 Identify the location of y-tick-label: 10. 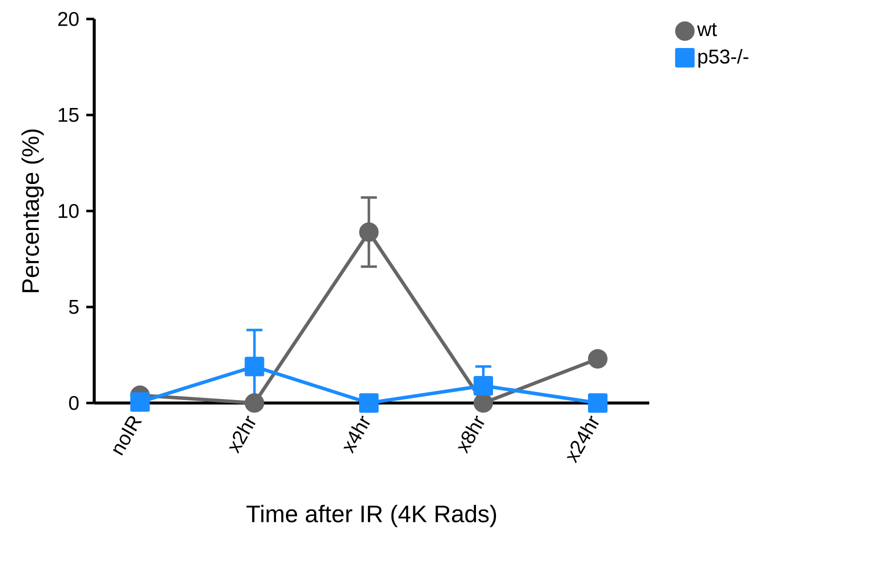
(68, 211).